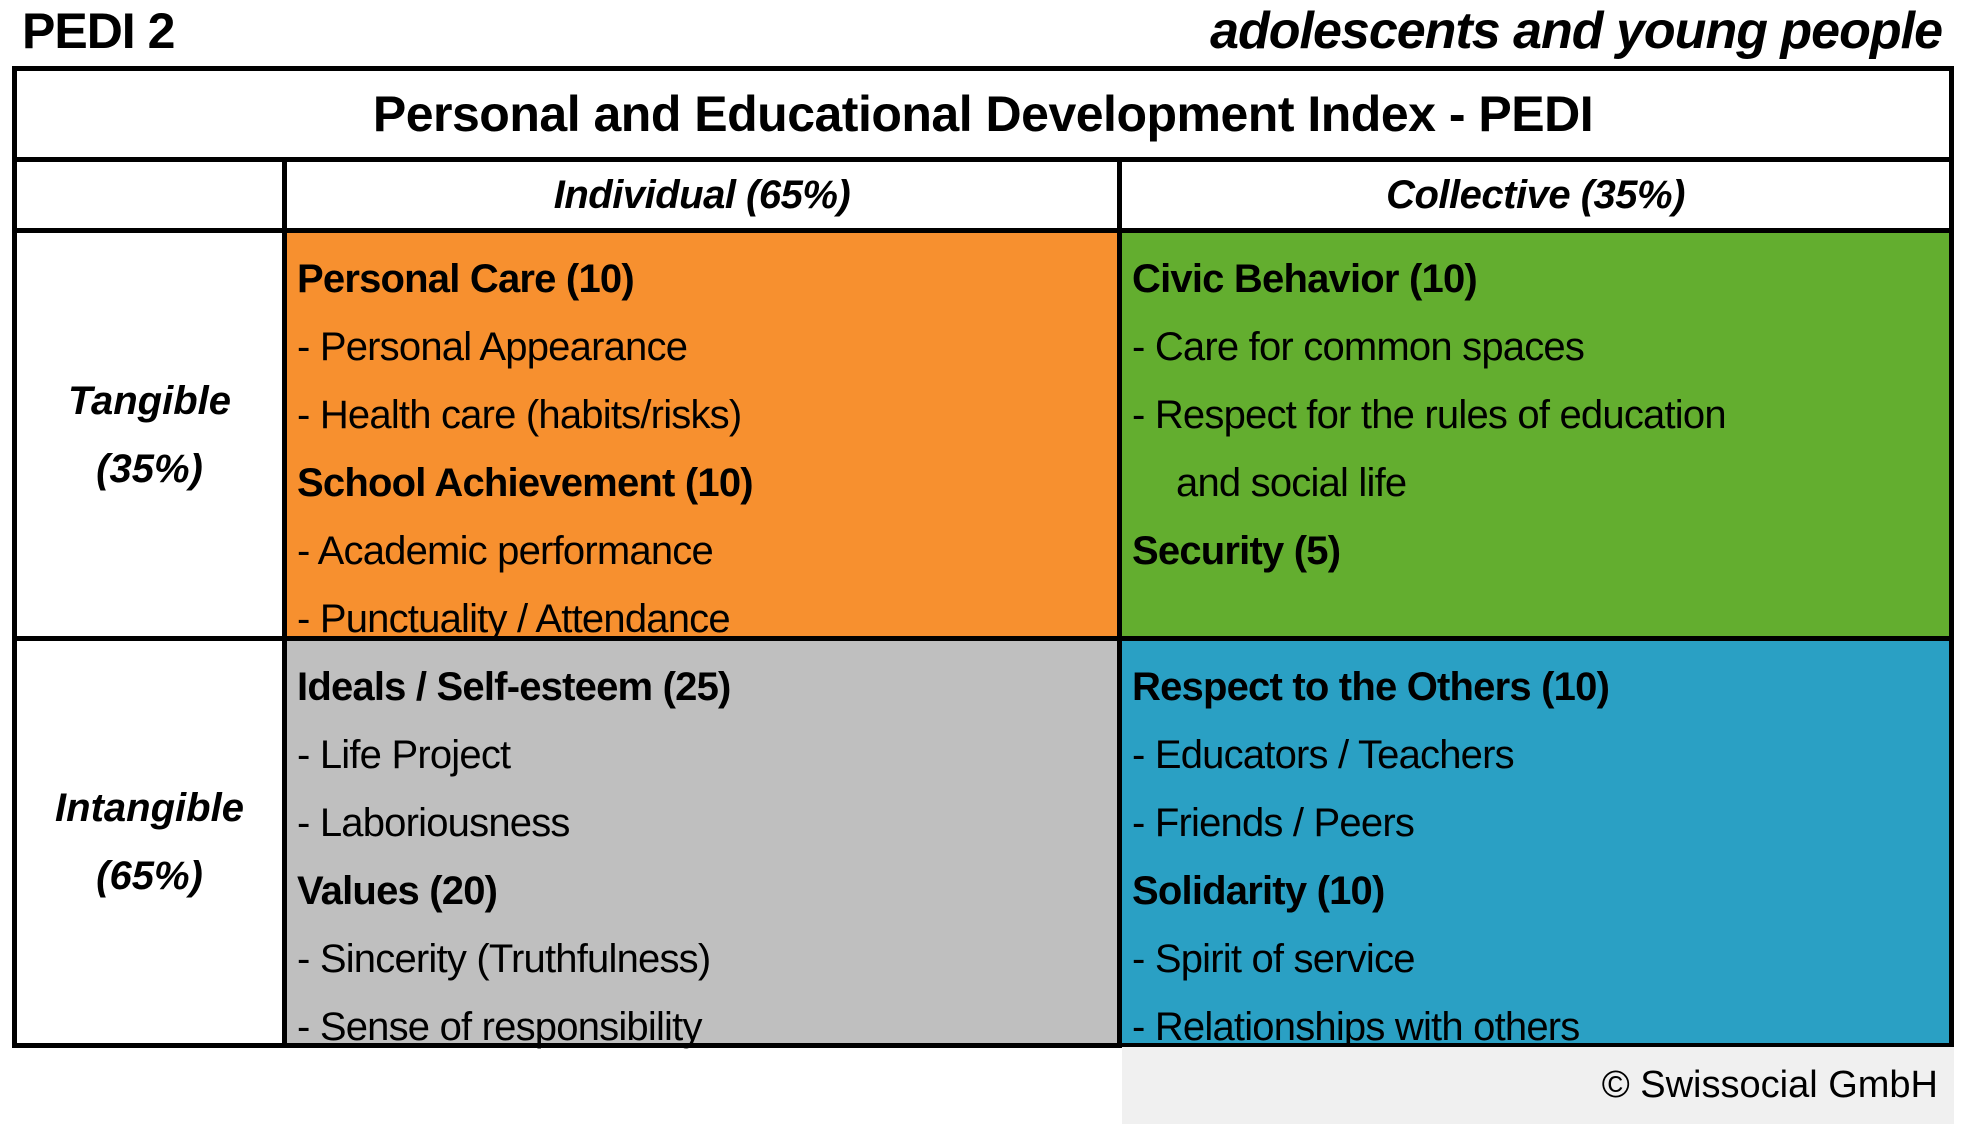 The image size is (1966, 1124). Describe the element at coordinates (149, 842) in the screenshot. I see `row-header-intangible: Intangible (65%)` at that location.